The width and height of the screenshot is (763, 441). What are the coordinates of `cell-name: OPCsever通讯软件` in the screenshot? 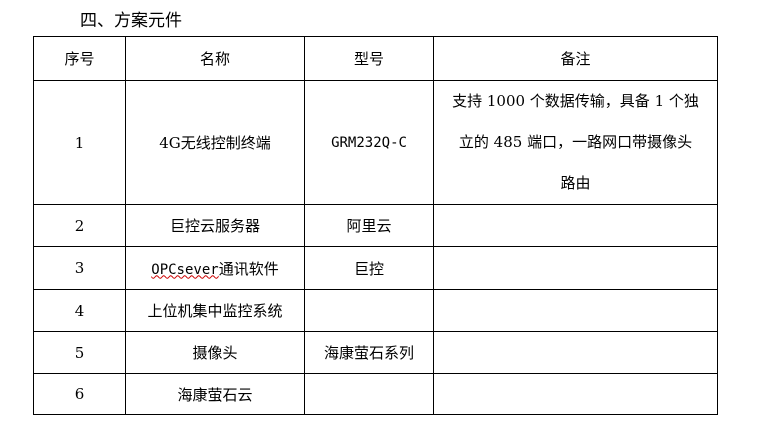 It's located at (215, 268).